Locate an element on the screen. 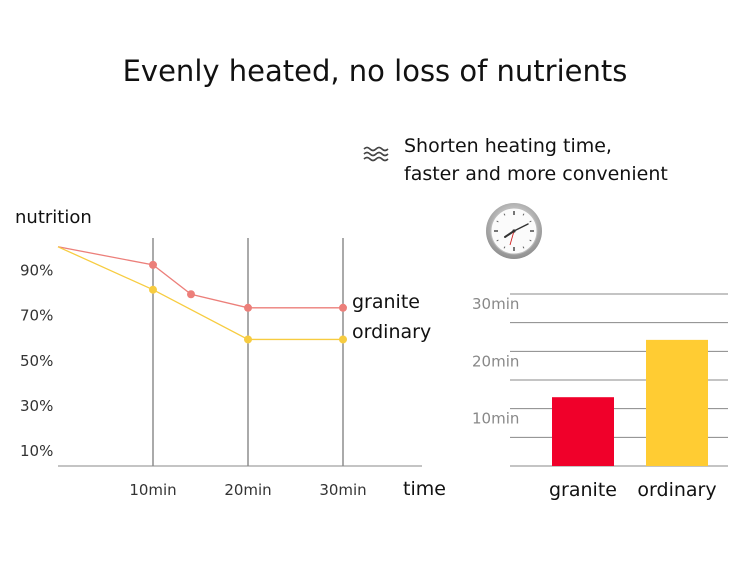 Image resolution: width=750 pixels, height=563 pixels. legend-granite: granite is located at coordinates (386, 302).